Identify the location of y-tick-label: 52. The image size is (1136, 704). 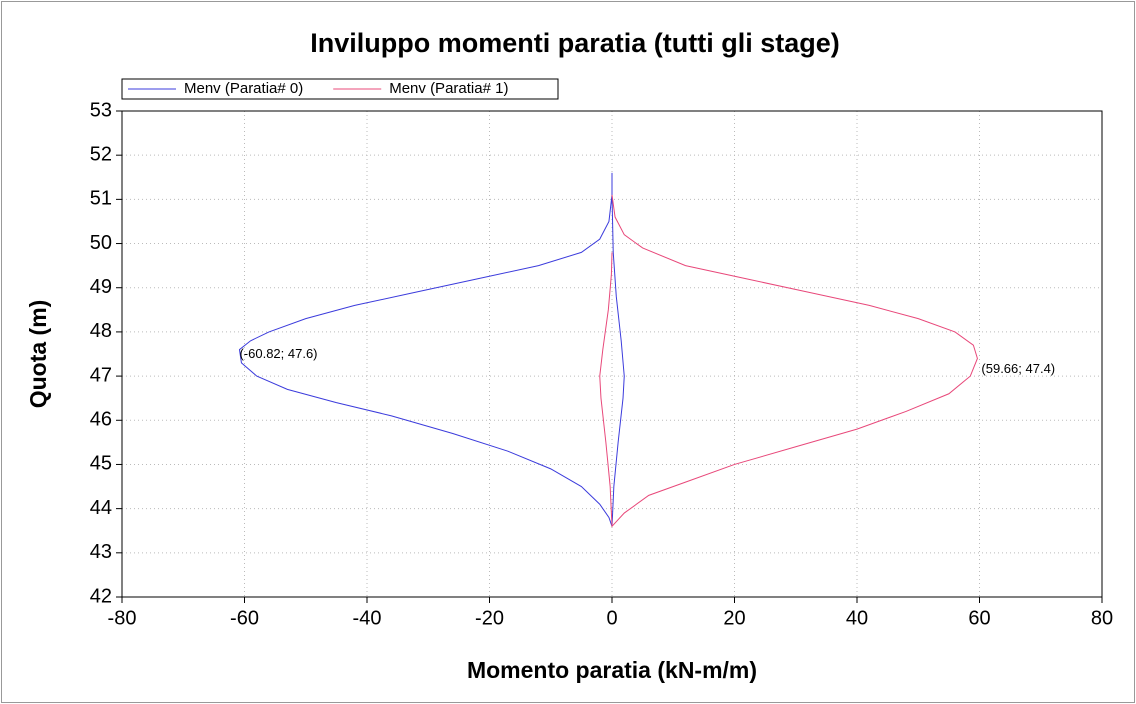
(101, 154).